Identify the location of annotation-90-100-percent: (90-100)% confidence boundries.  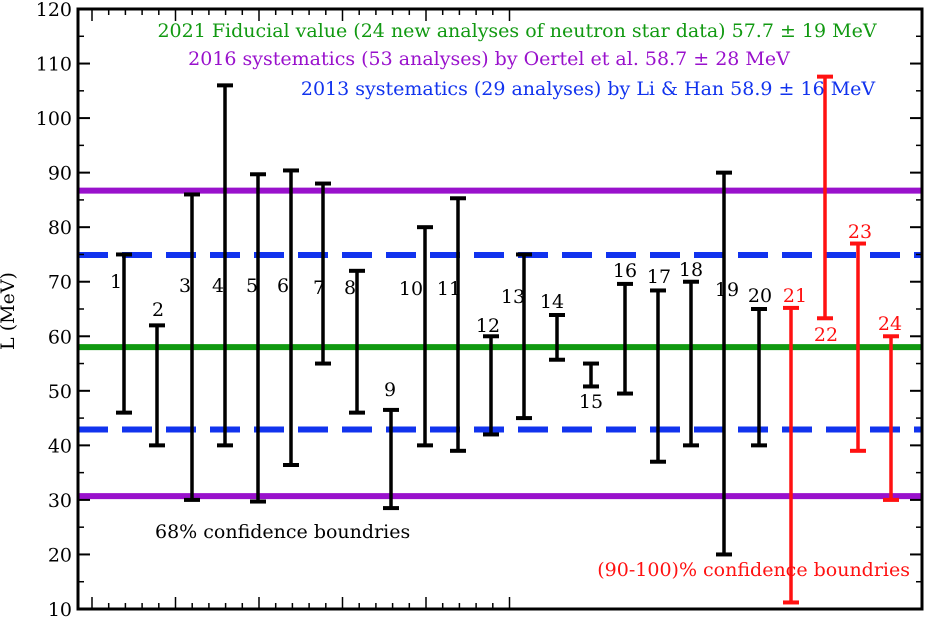
(753, 570).